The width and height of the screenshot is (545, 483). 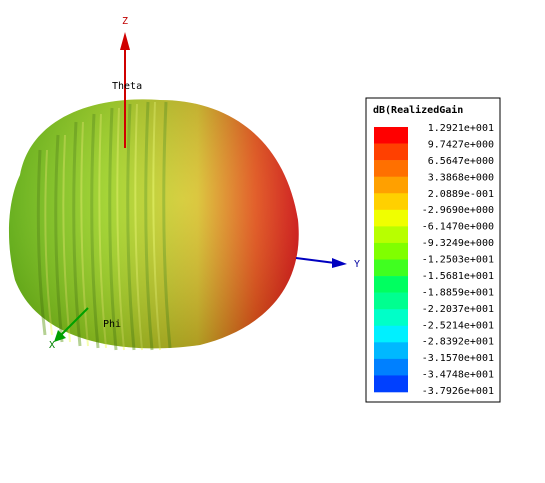 What do you see at coordinates (461, 128) in the screenshot?
I see `legend-label: 1.2921e+001` at bounding box center [461, 128].